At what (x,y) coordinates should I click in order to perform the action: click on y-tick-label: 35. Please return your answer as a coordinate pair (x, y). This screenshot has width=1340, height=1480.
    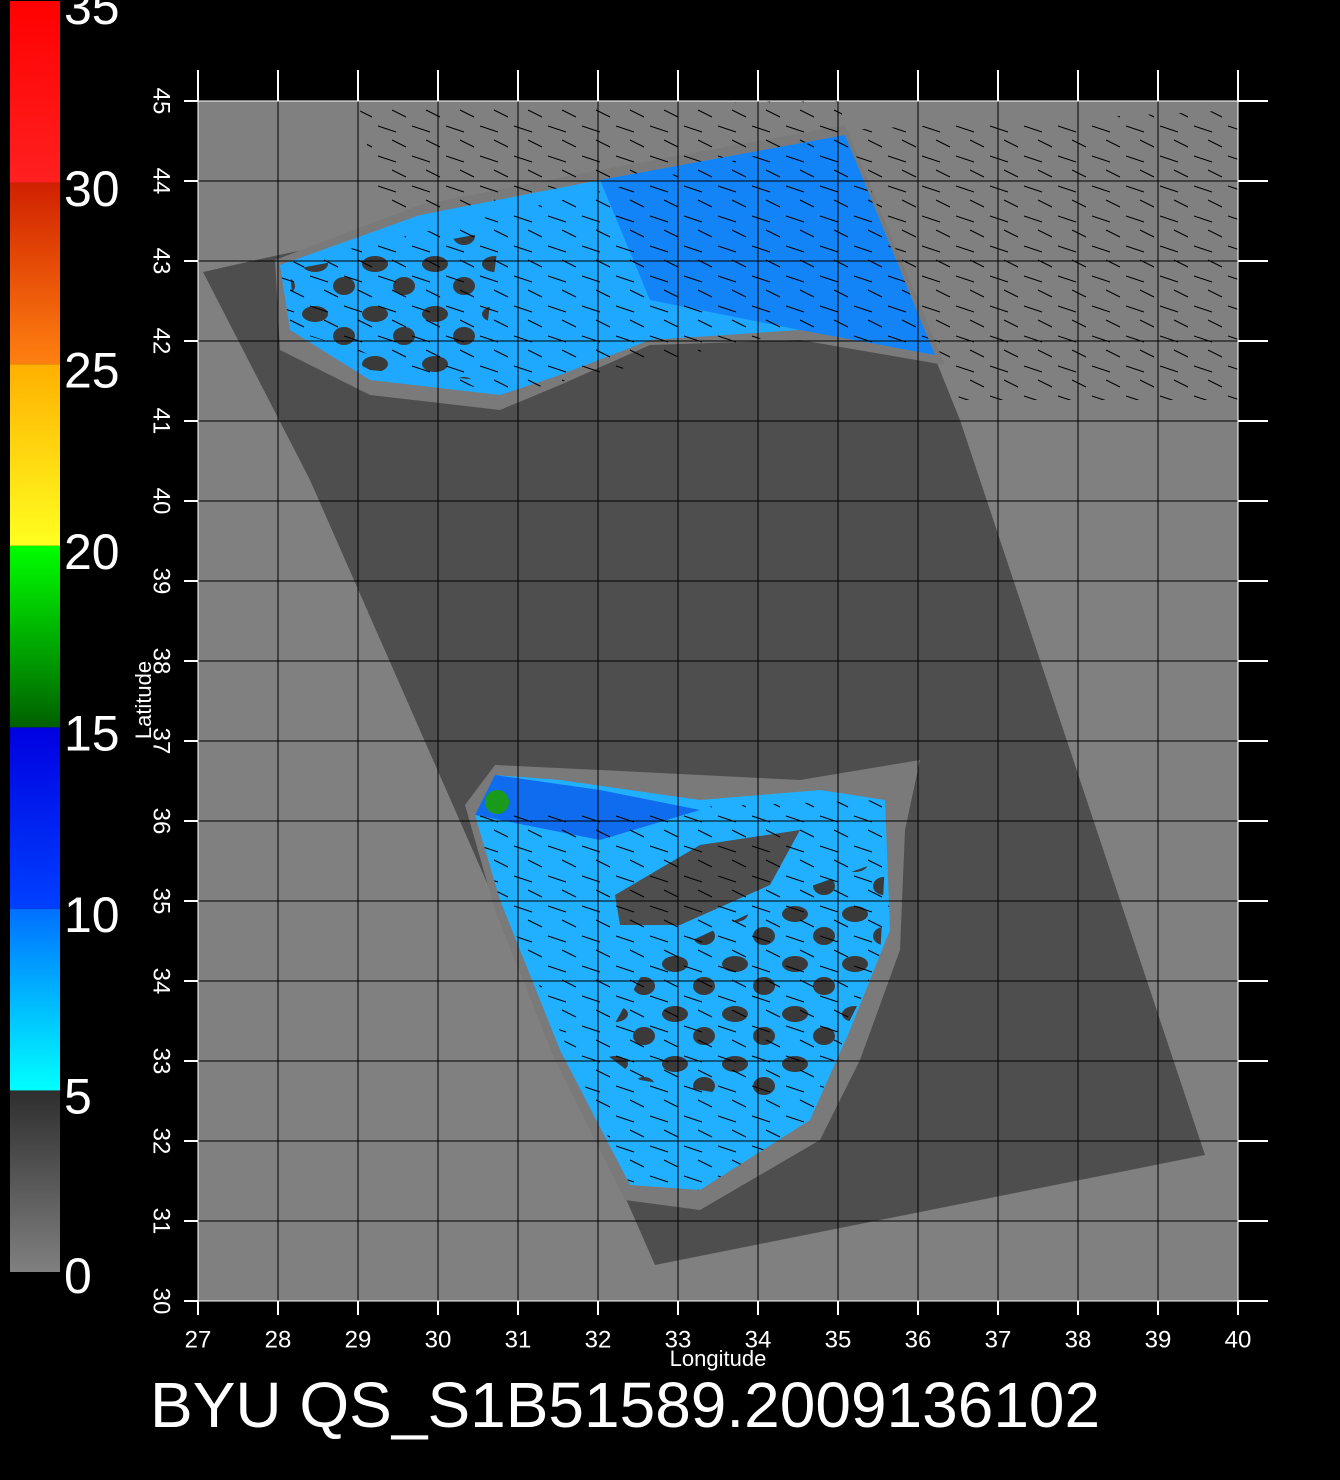
    Looking at the image, I should click on (161, 901).